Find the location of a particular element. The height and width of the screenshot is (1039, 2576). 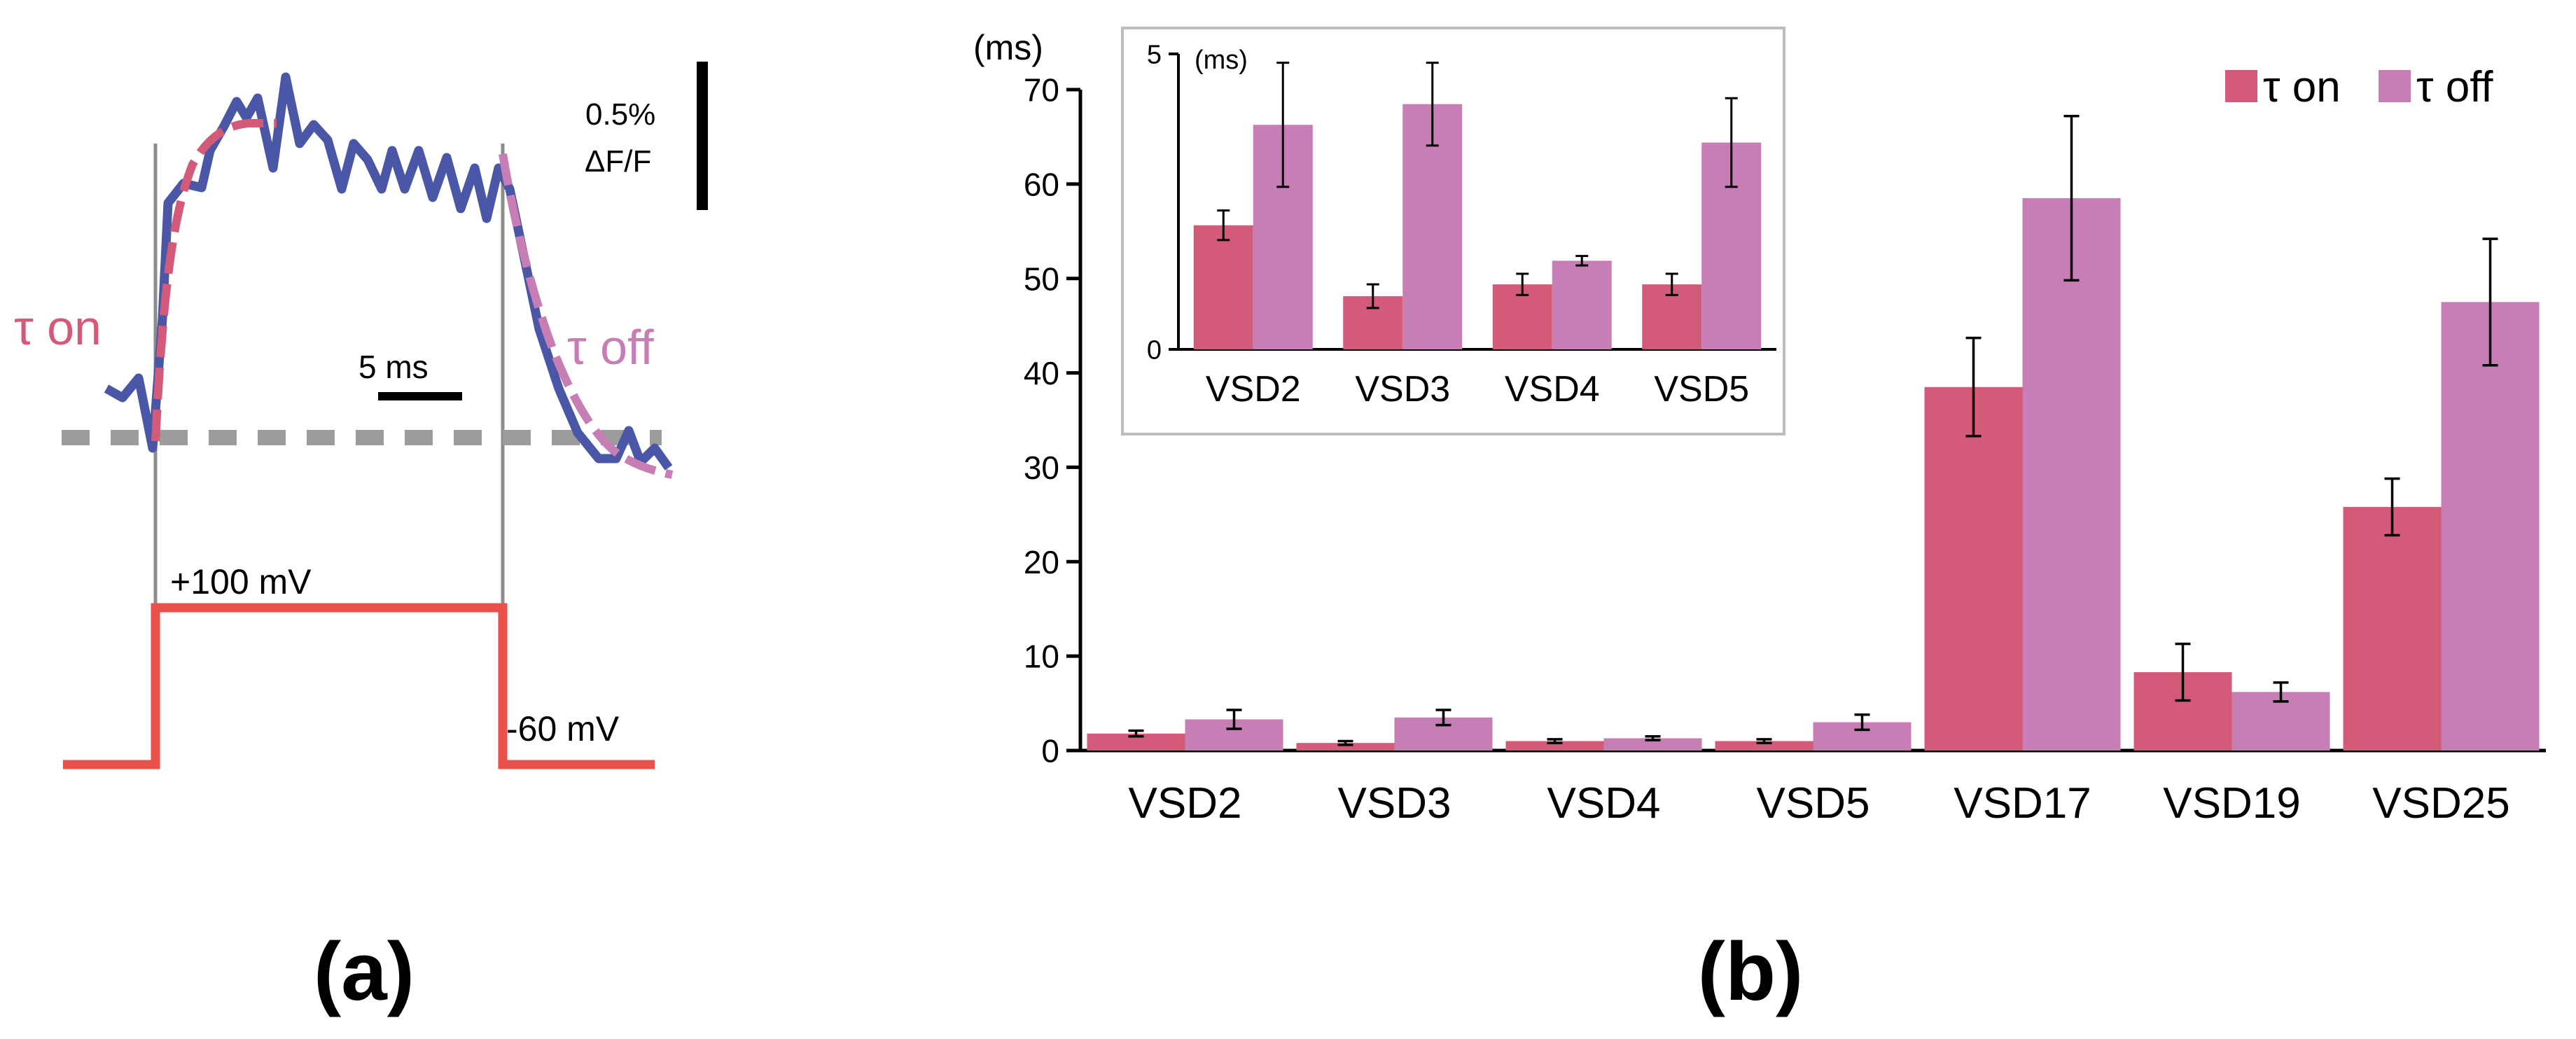

inset-bar-tau-off is located at coordinates (1582, 304).